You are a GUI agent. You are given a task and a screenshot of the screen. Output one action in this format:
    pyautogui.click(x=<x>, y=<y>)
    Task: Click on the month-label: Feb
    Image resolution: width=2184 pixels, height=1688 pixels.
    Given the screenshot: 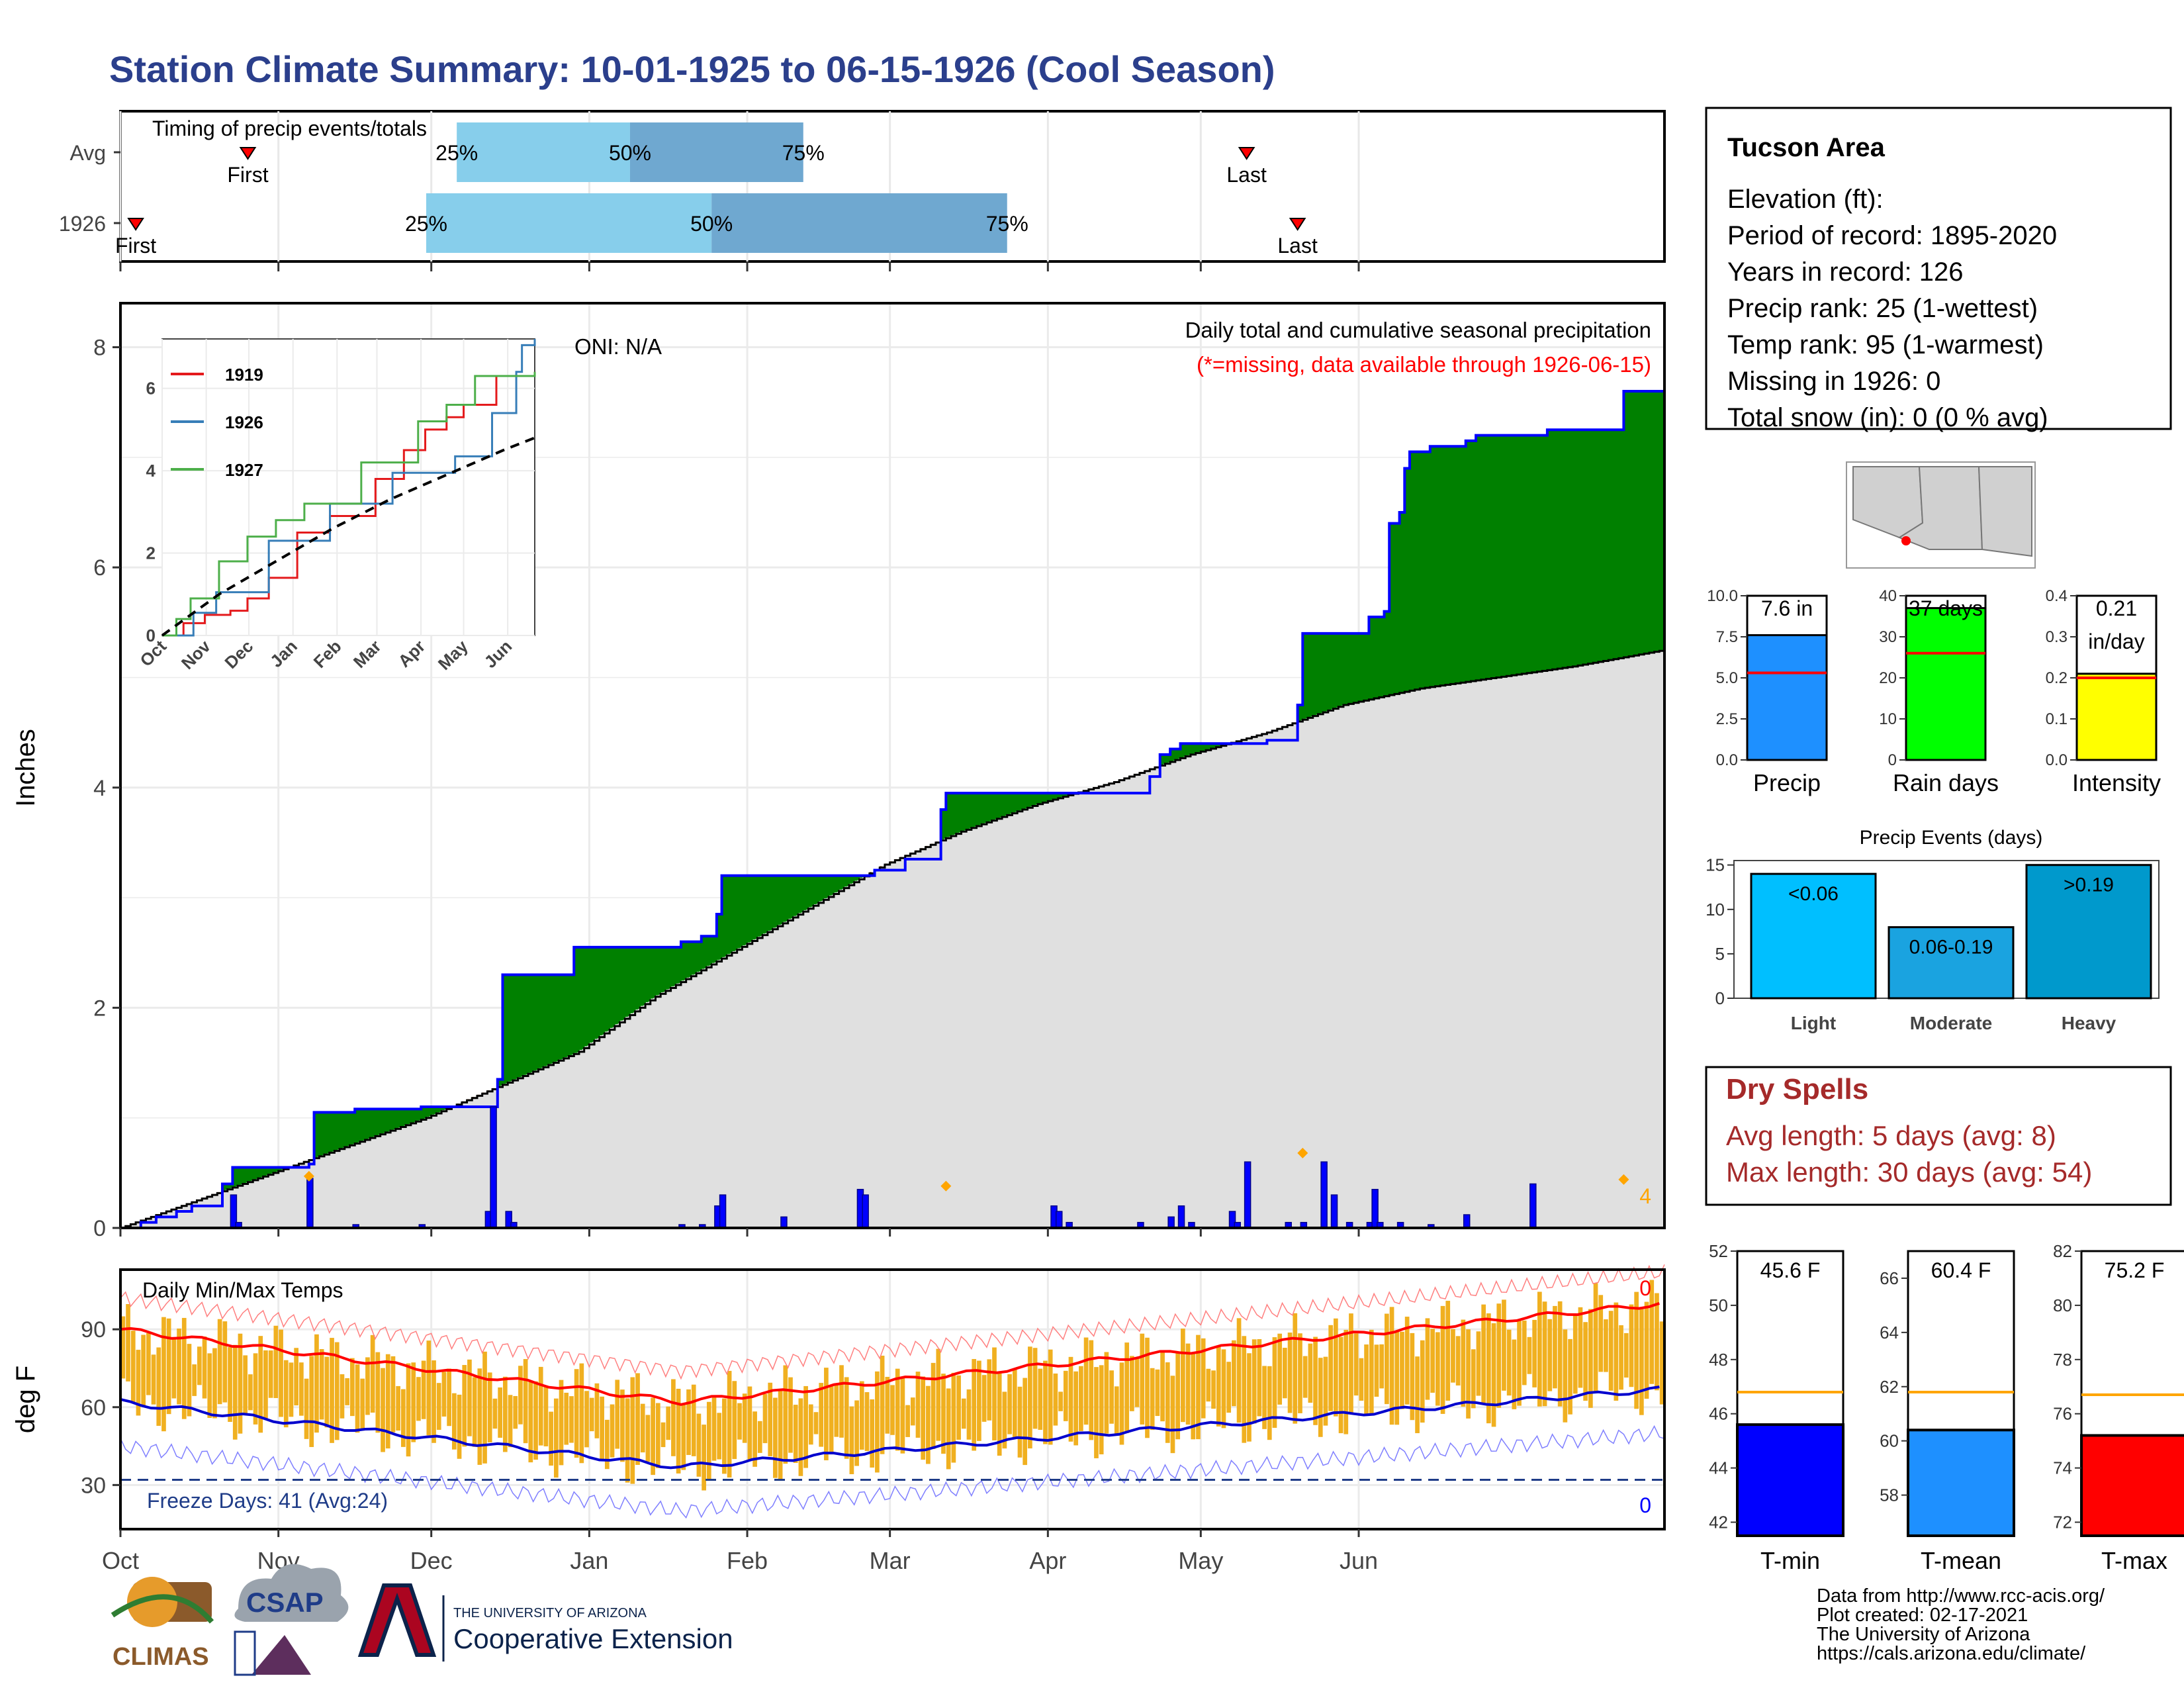 What is the action you would take?
    pyautogui.click(x=748, y=1560)
    